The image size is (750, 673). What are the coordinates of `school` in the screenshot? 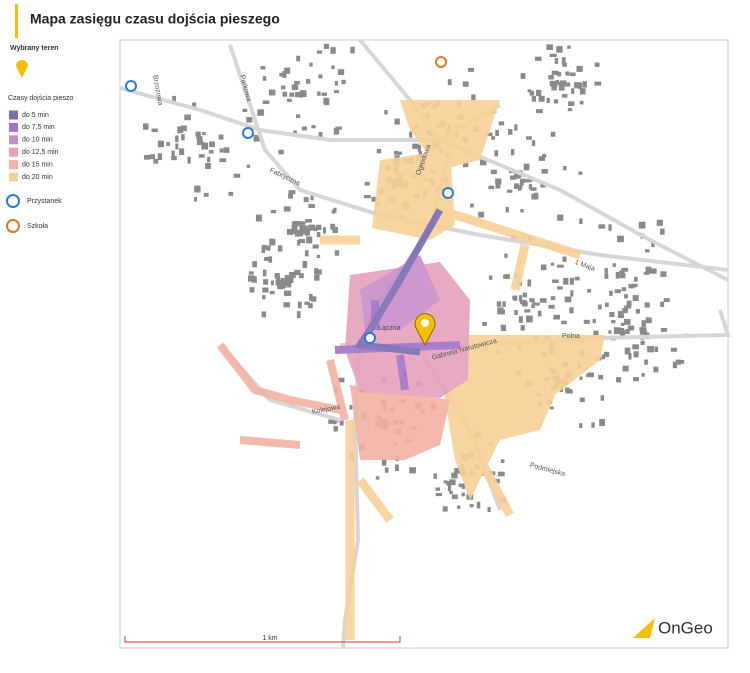 It's located at (441, 62).